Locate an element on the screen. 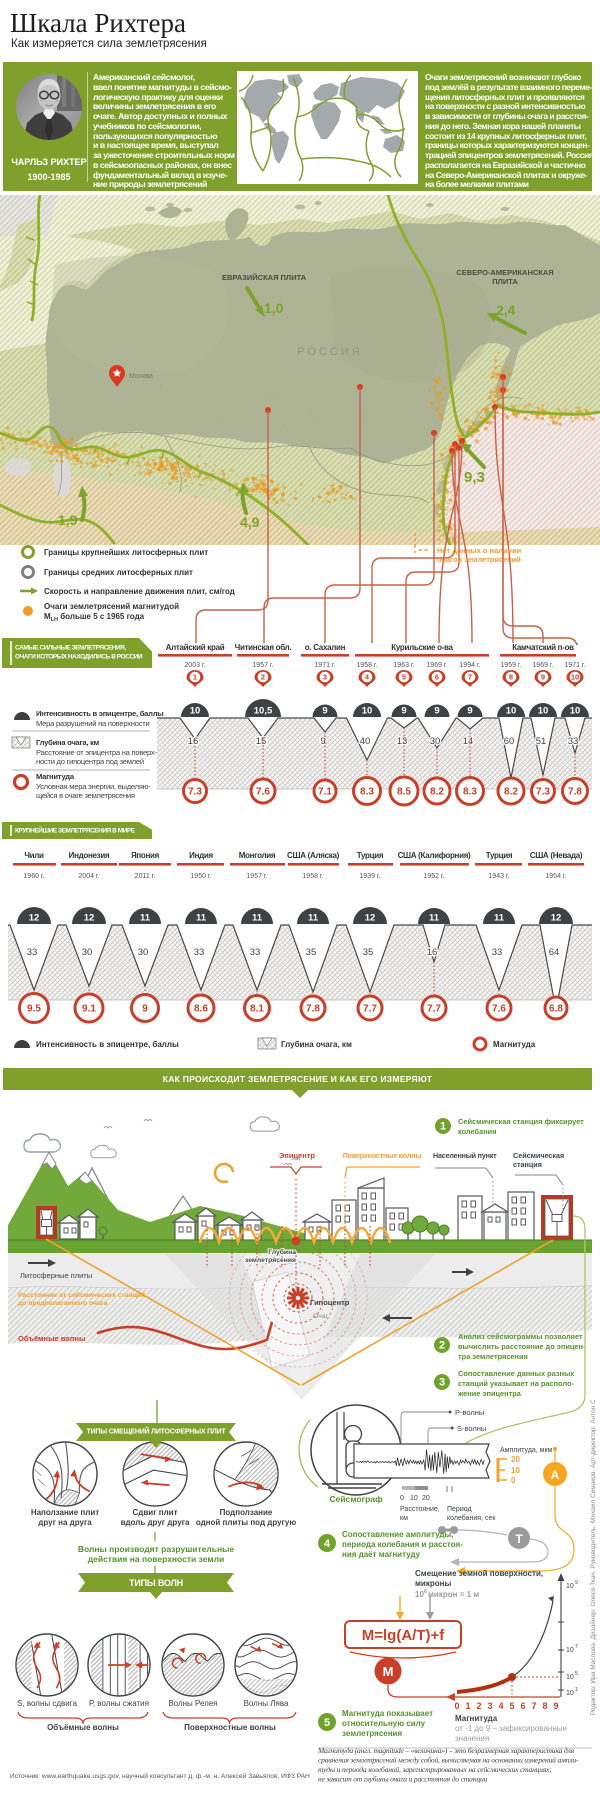  svg-text: Чили is located at coordinates (34, 855).